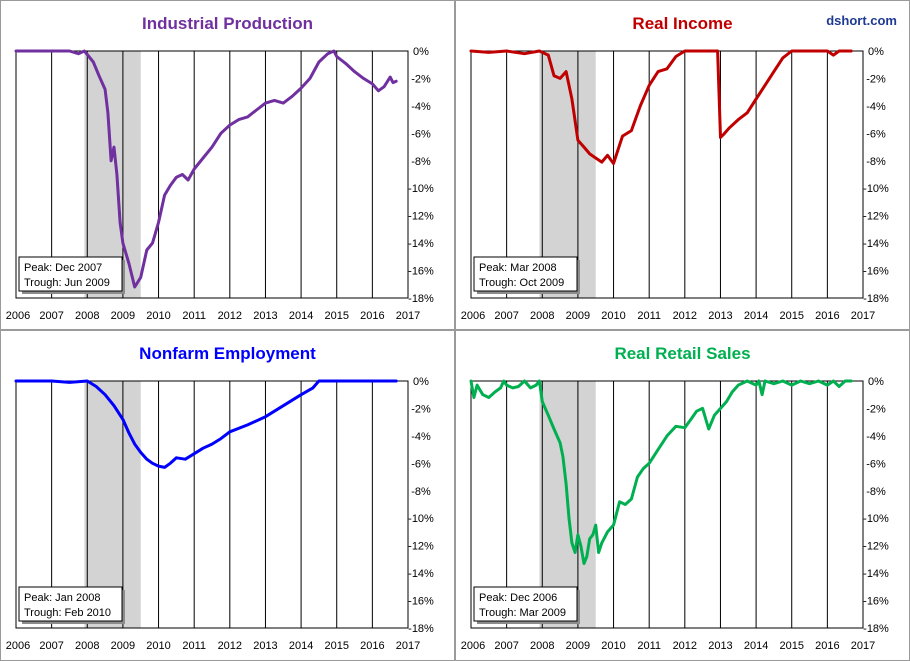 Image resolution: width=910 pixels, height=661 pixels. I want to click on chart-title: Industrial Production, so click(227, 23).